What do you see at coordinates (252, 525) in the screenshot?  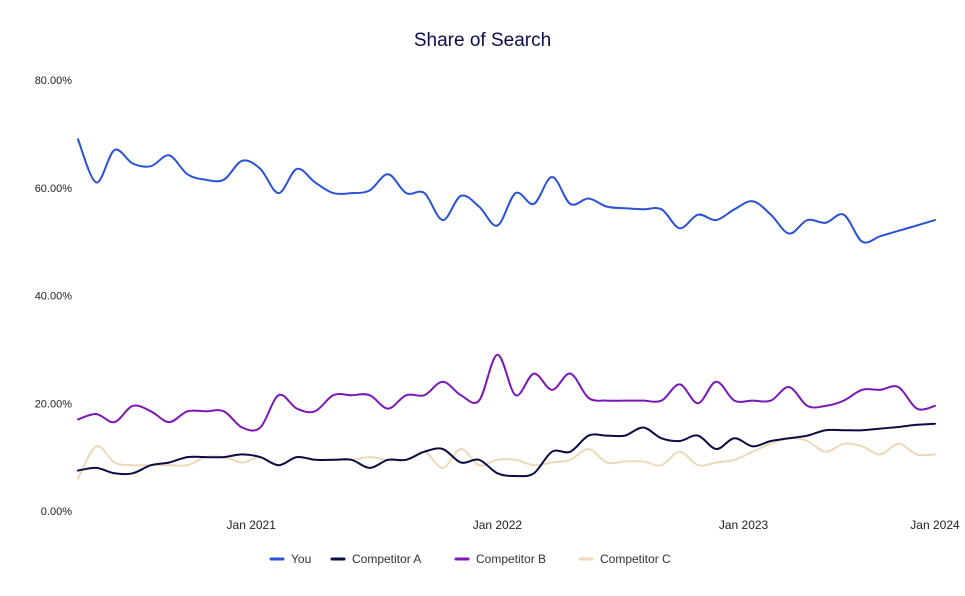 I see `x-tick-label: Jan 2021` at bounding box center [252, 525].